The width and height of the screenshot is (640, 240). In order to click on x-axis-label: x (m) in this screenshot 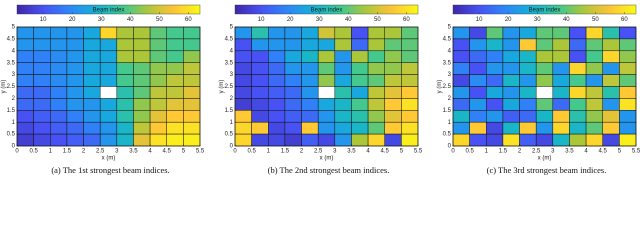, I will do `click(109, 159)`.